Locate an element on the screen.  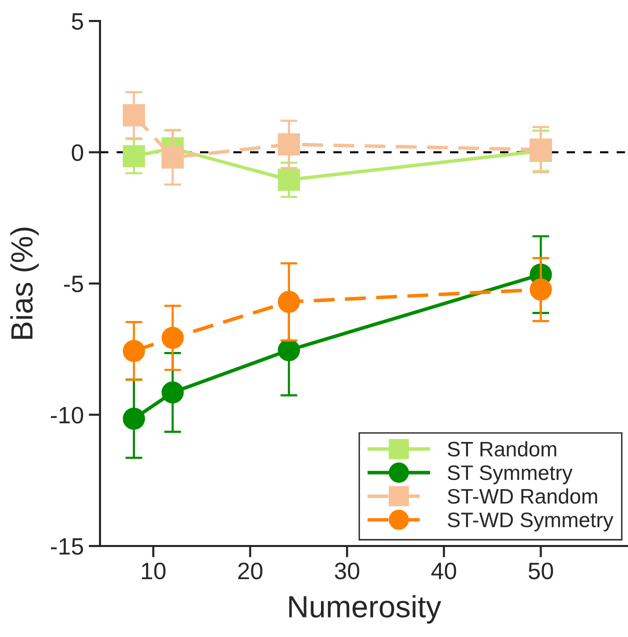
x-tick-label: 50 is located at coordinates (541, 571).